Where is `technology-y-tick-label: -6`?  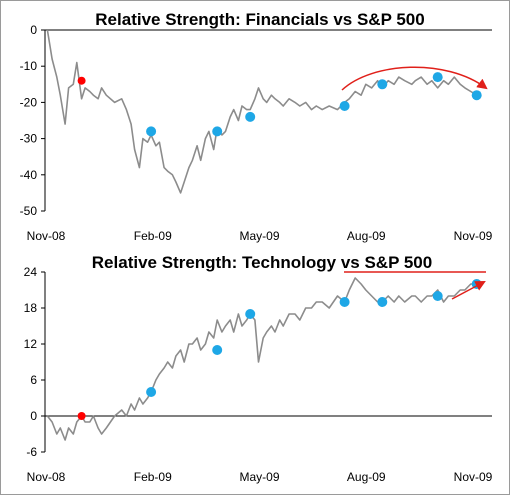
technology-y-tick-label: -6 is located at coordinates (31, 452).